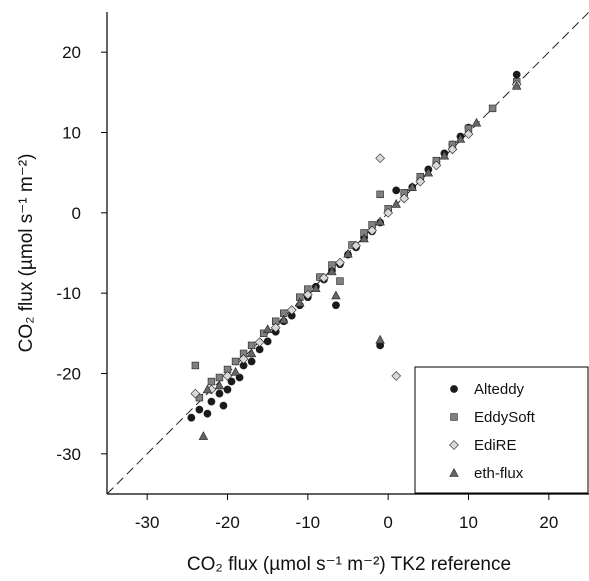 This screenshot has height=581, width=589. Describe the element at coordinates (81, 253) in the screenshot. I see `y-axis-ticks: -30 -20 -10 0 10 20` at that location.